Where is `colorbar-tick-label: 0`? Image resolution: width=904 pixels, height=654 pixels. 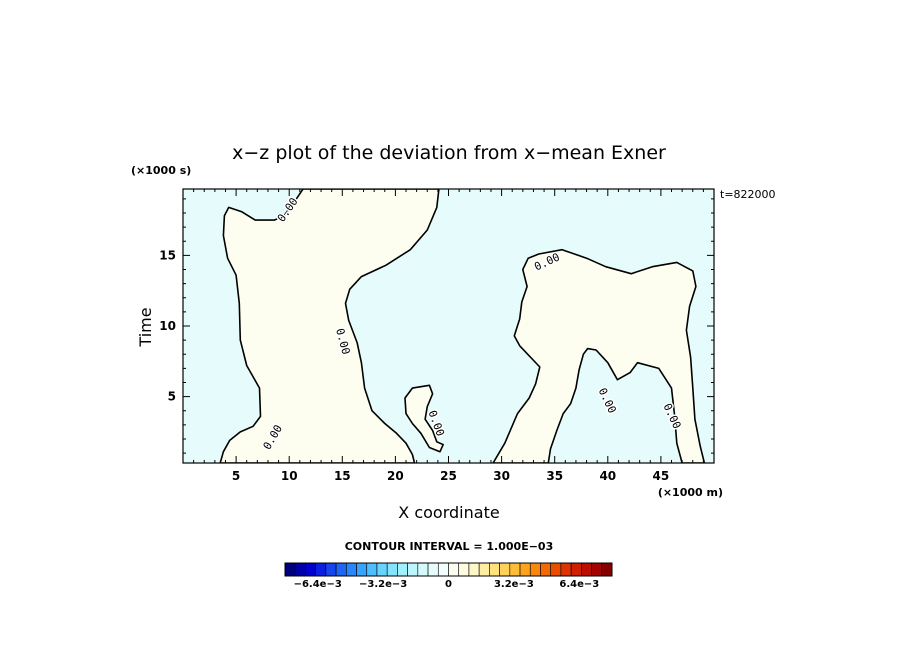 colorbar-tick-label: 0 is located at coordinates (448, 584).